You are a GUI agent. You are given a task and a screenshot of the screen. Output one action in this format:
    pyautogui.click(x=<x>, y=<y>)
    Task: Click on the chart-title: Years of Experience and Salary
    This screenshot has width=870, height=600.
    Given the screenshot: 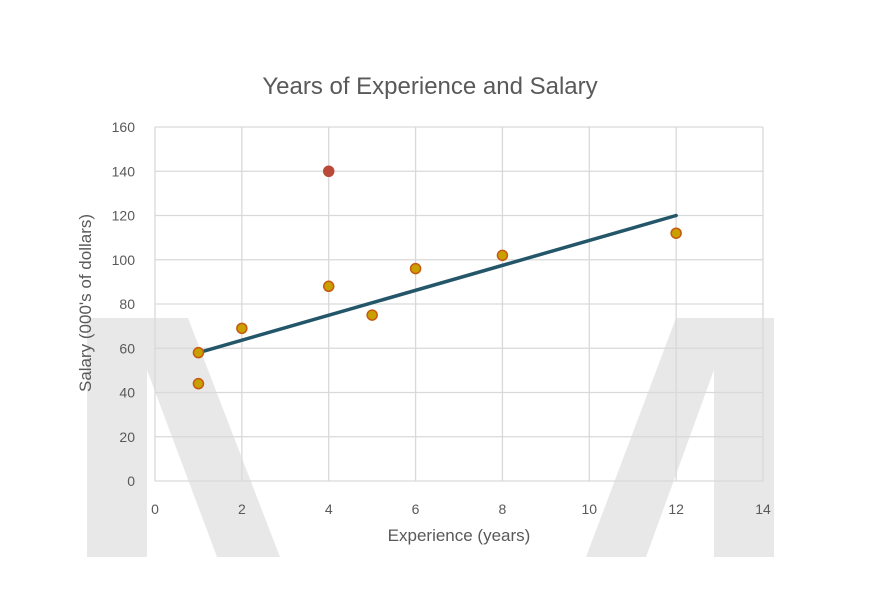 What is the action you would take?
    pyautogui.click(x=429, y=86)
    